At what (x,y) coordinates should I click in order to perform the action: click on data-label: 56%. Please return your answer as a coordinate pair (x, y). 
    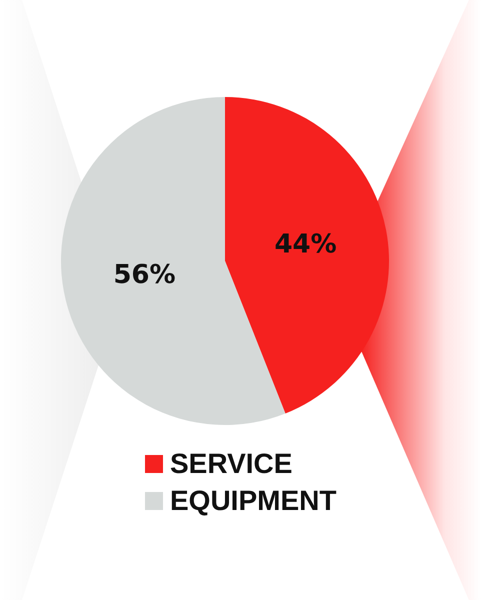
    Looking at the image, I should click on (144, 275).